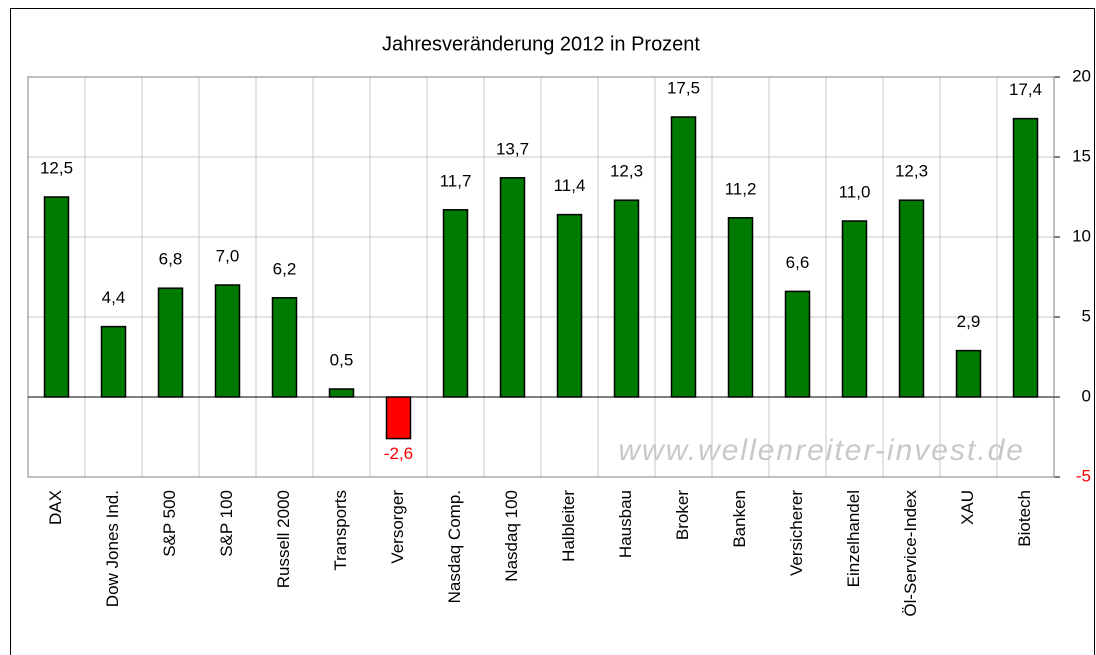  What do you see at coordinates (821, 450) in the screenshot?
I see `watermark: www.wellenreiter-invest.de` at bounding box center [821, 450].